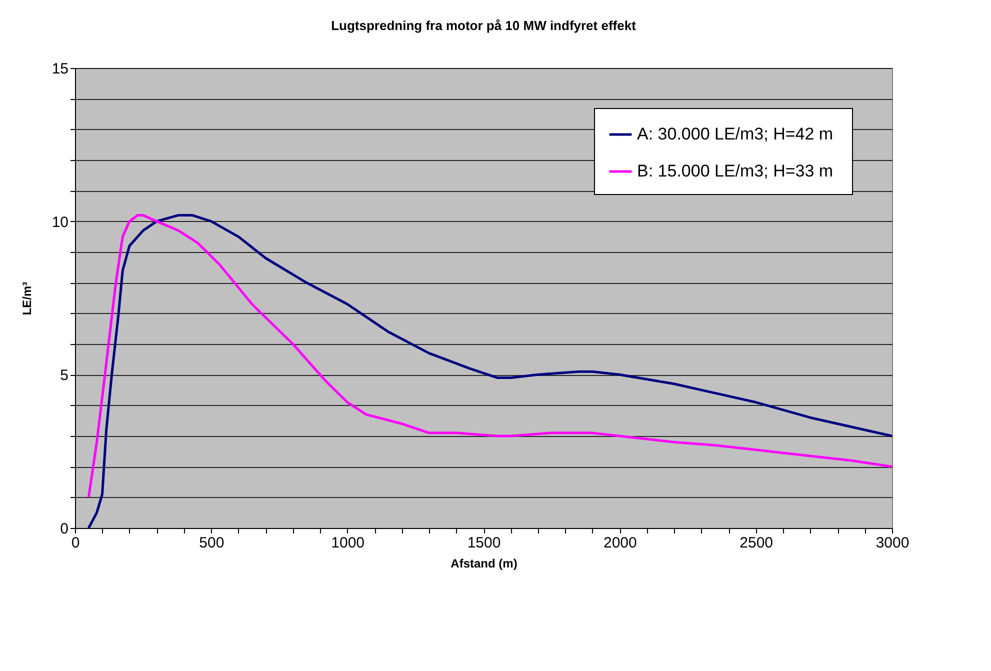 This screenshot has width=991, height=671. What do you see at coordinates (484, 563) in the screenshot?
I see `x-axis-title: Afstand (m)` at bounding box center [484, 563].